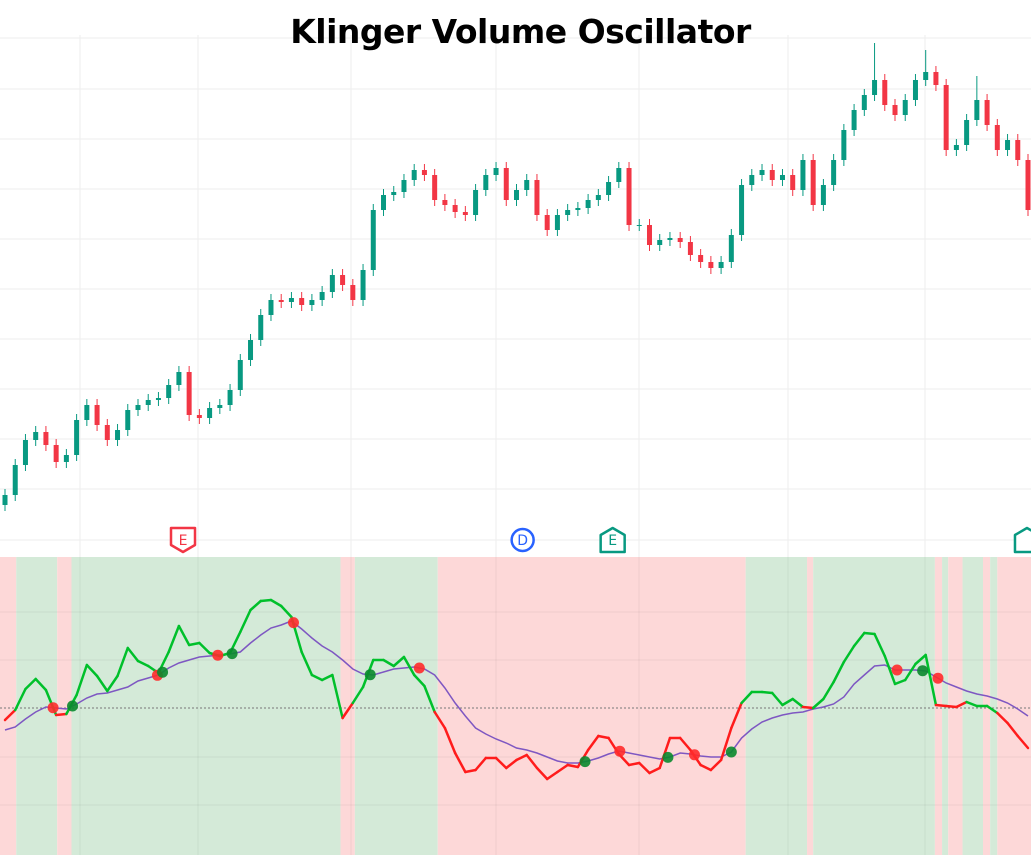  Describe the element at coordinates (612, 540) in the screenshot. I see `earnings-marker-icon` at that location.